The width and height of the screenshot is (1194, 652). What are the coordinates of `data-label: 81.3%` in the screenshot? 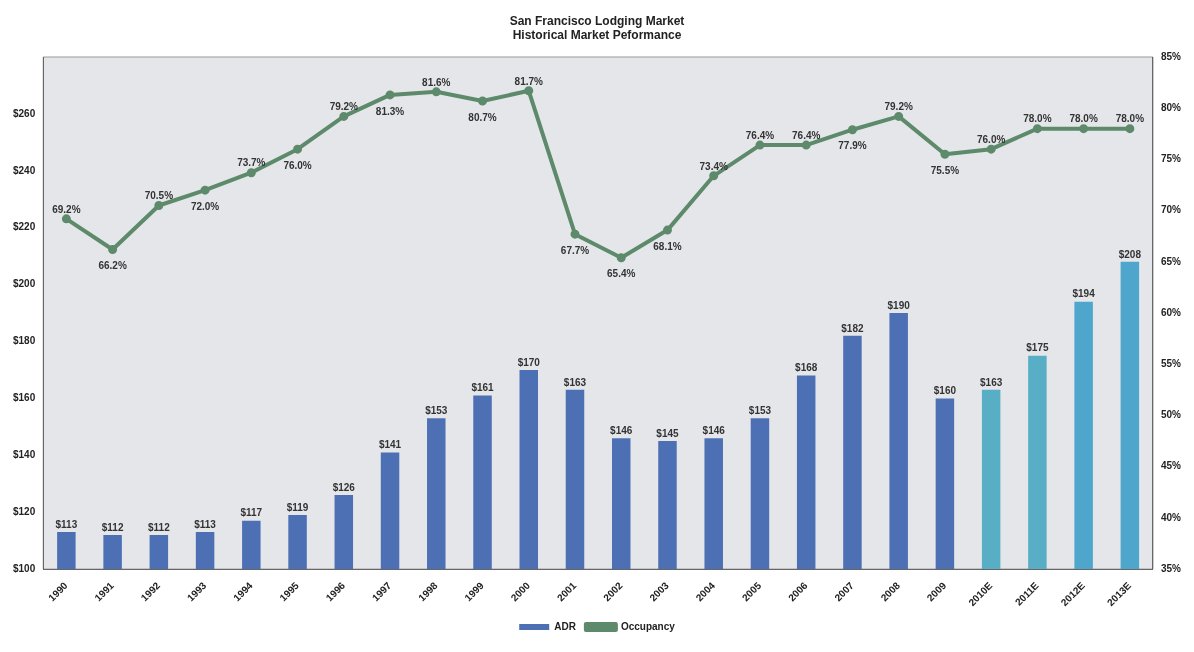 It's located at (390, 111).